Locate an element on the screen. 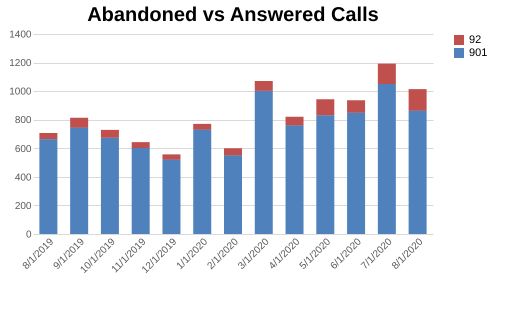  y-tick-label: 600 is located at coordinates (23, 149).